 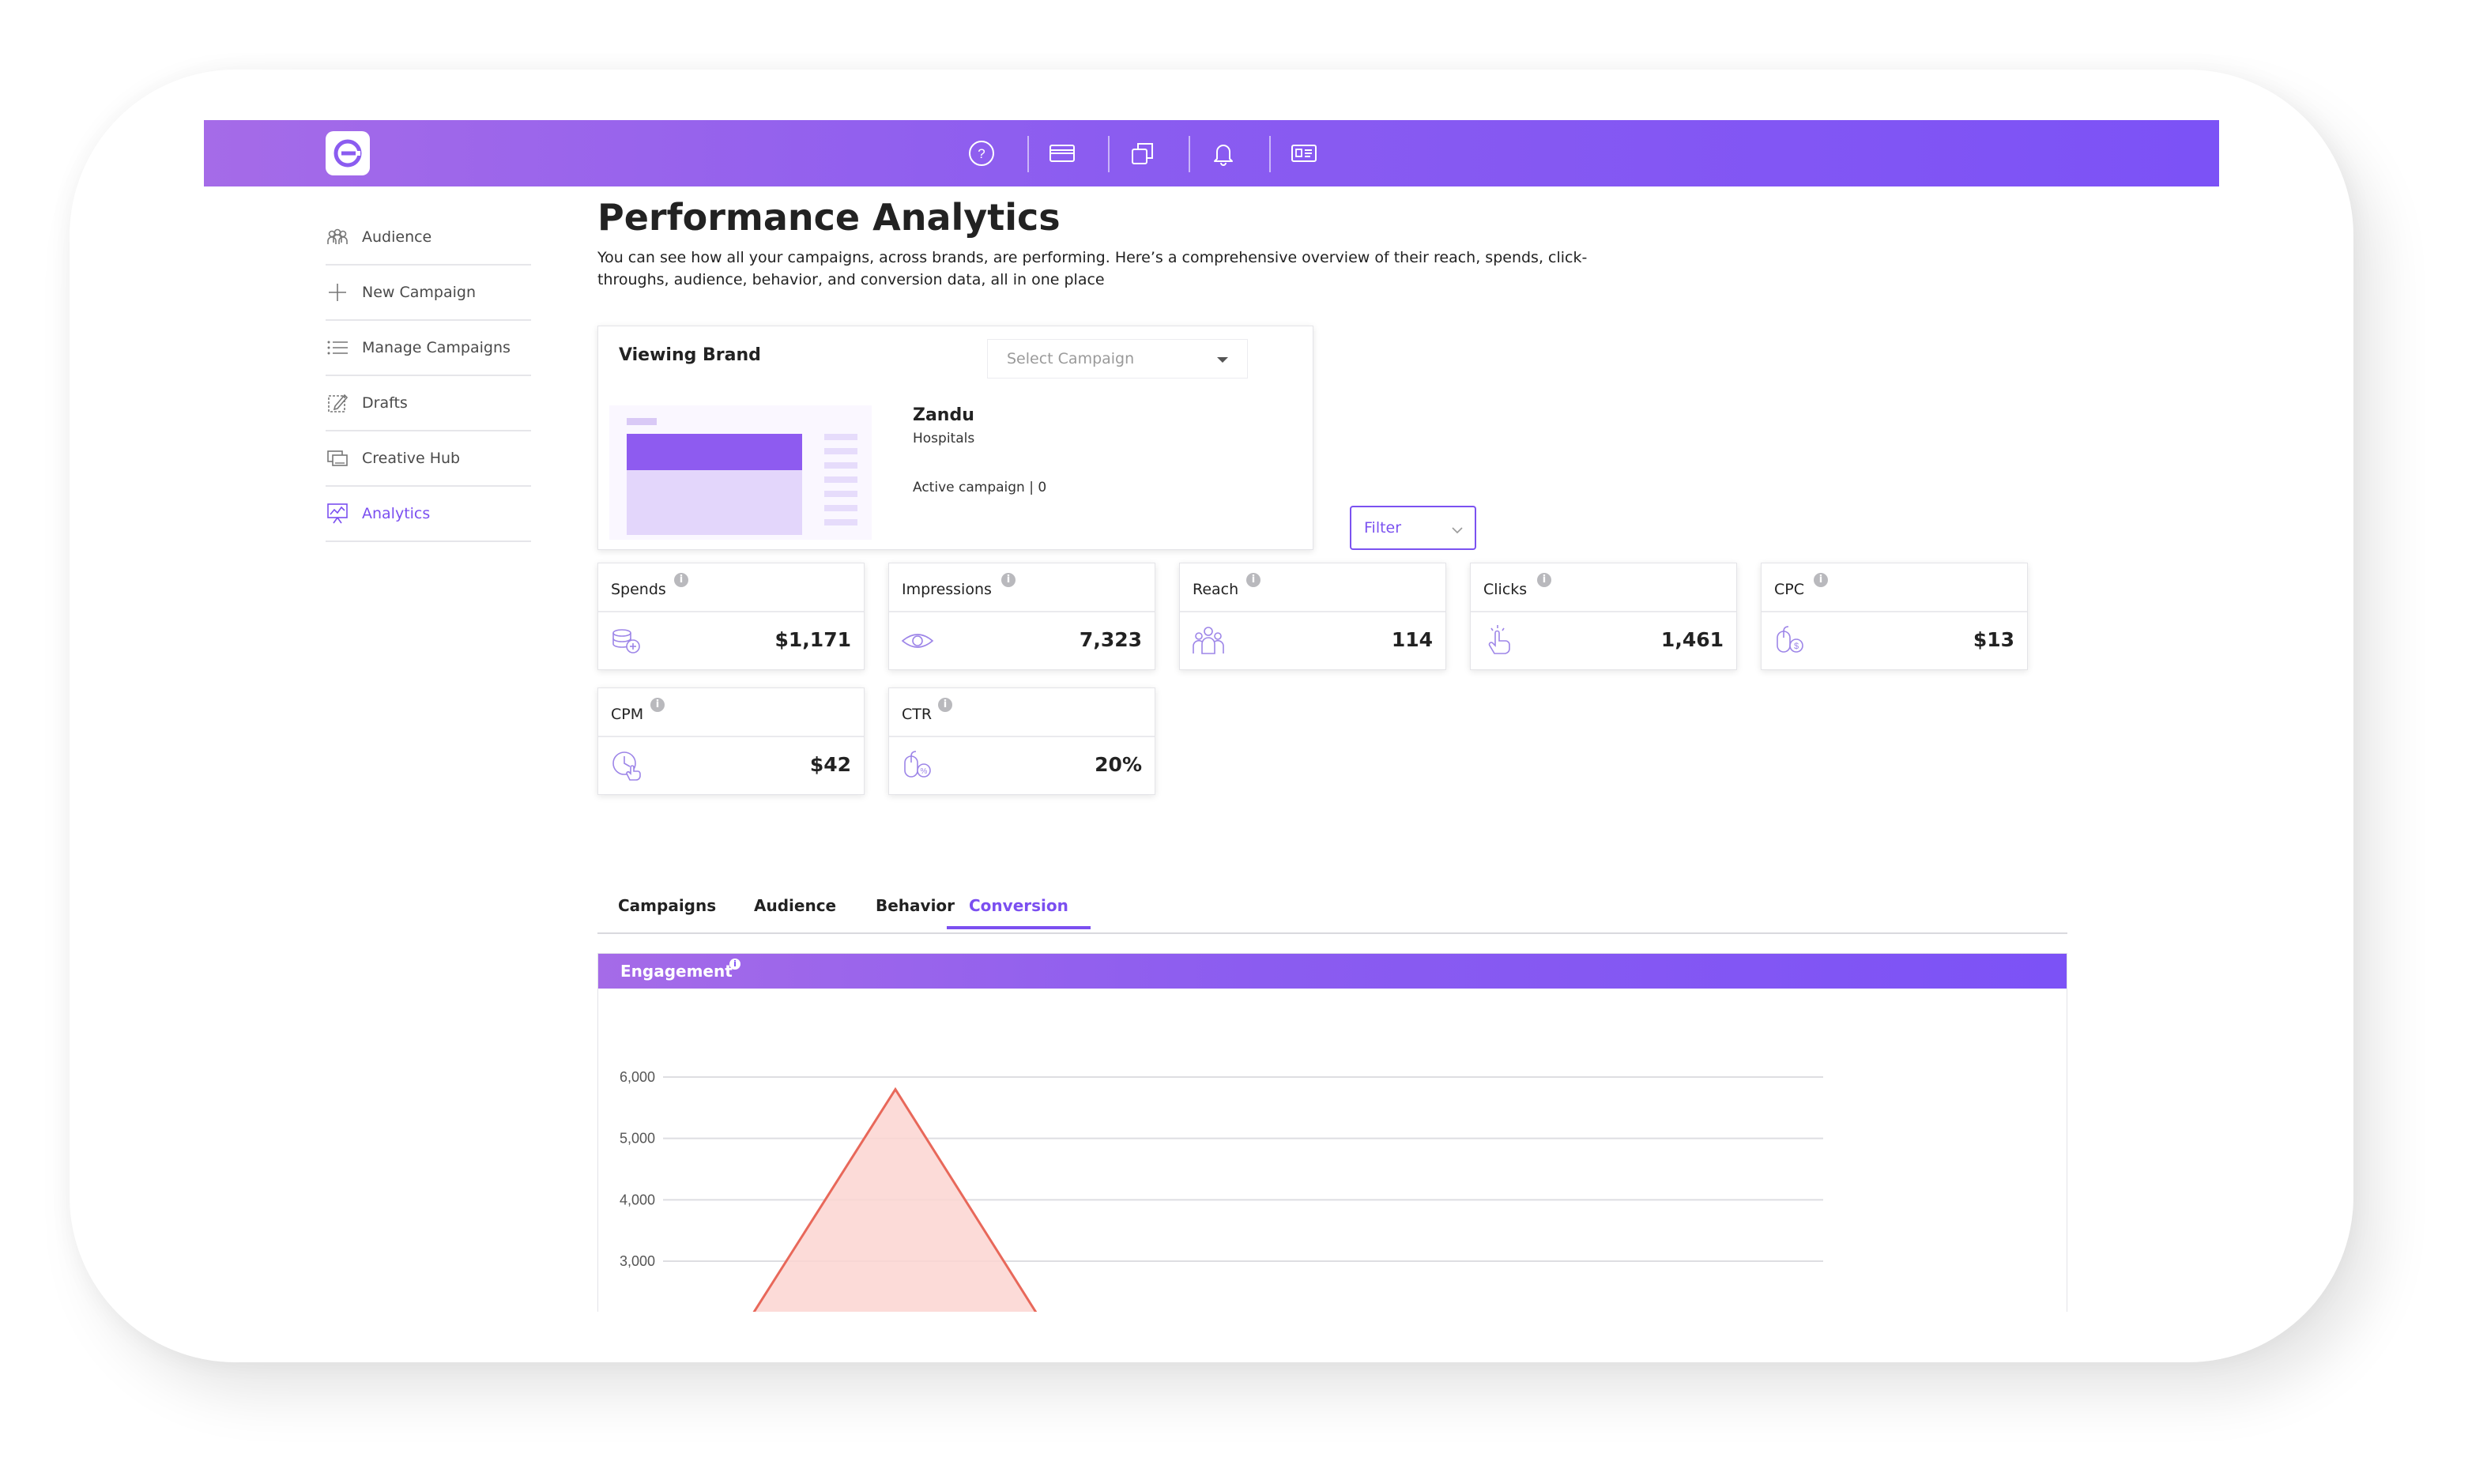 I want to click on campaign-select: Select Campaign, so click(x=1117, y=359).